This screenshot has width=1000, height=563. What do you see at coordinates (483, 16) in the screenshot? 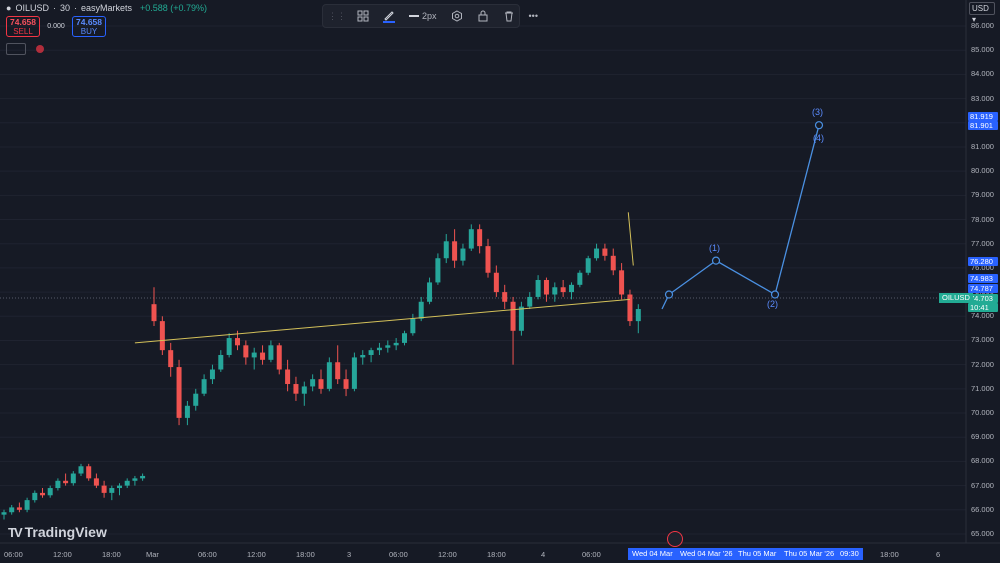
I see `lock-icon` at bounding box center [483, 16].